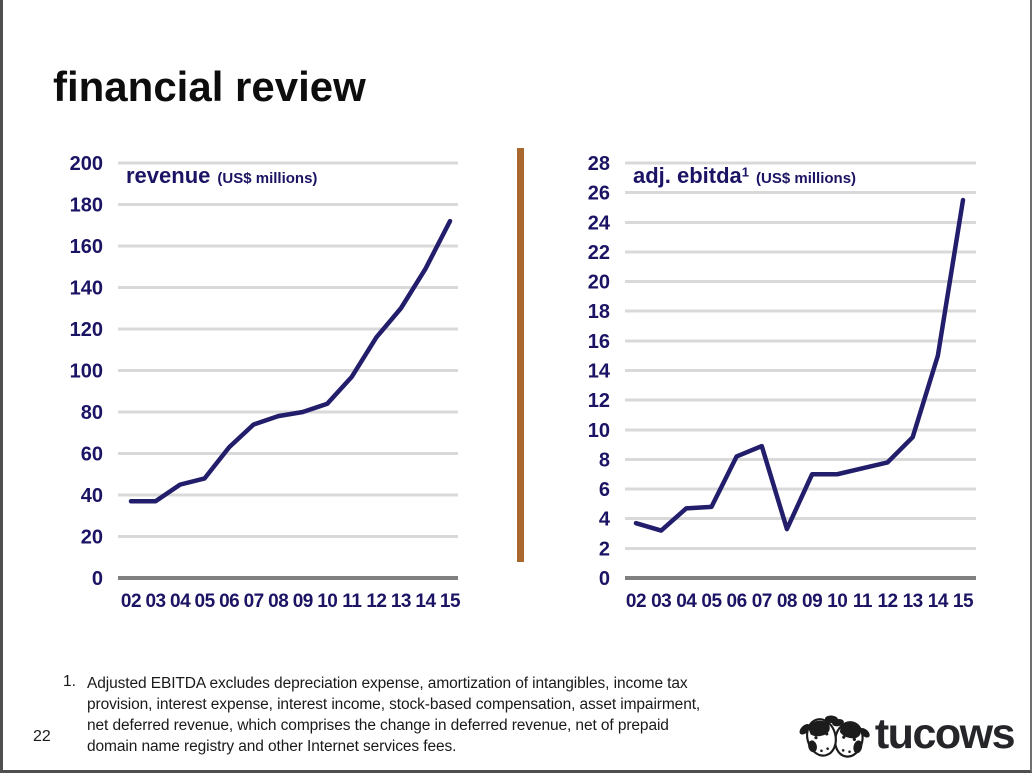  I want to click on svg-text: 24, so click(599, 223).